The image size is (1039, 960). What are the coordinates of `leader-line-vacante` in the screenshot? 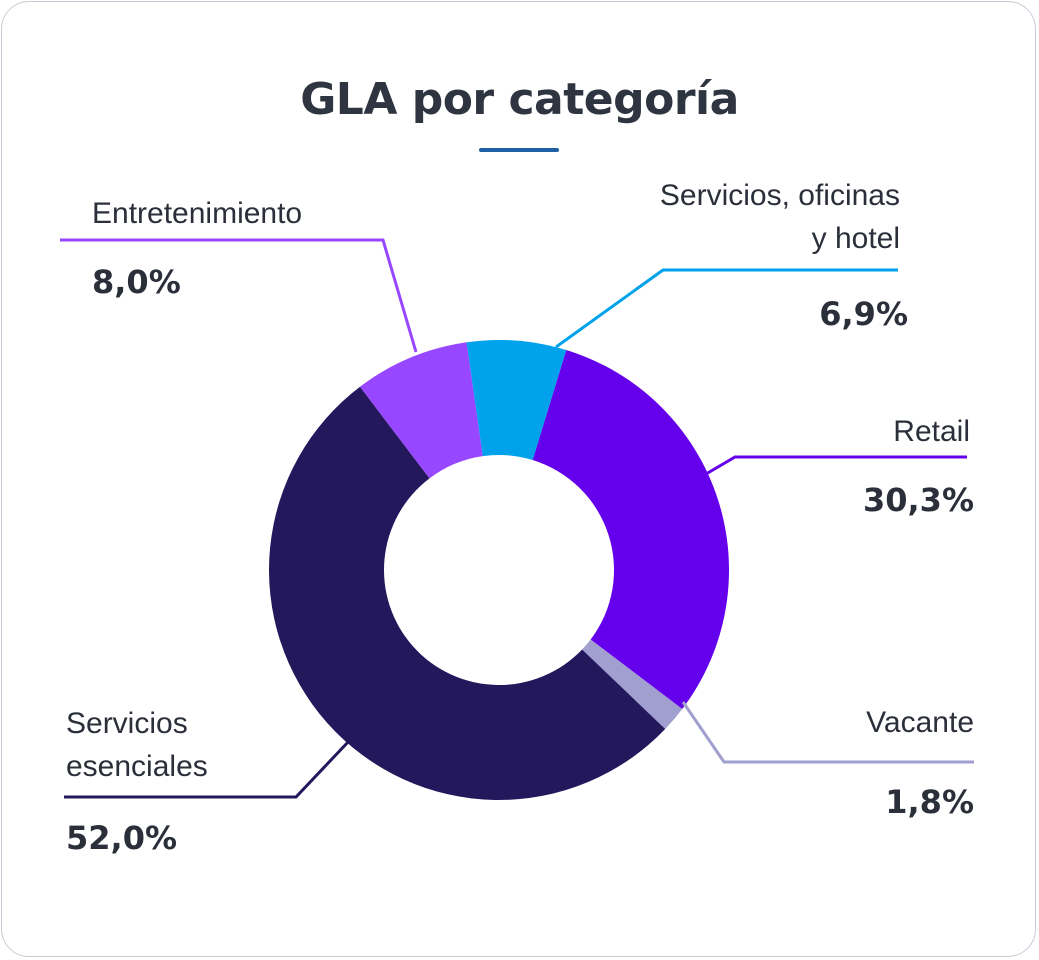 It's located at (827, 732).